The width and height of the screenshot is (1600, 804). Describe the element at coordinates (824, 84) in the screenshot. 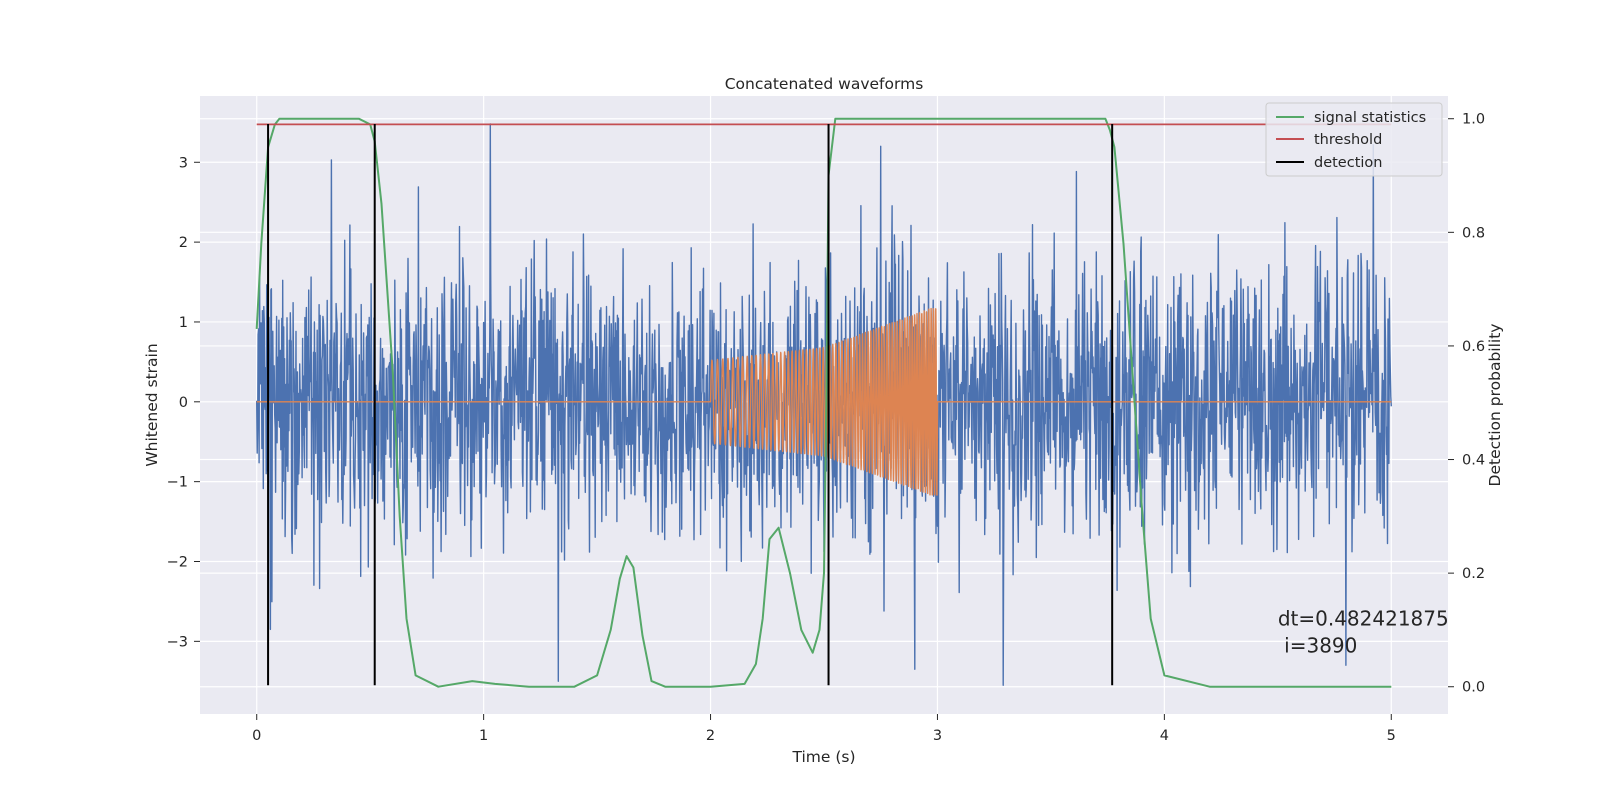

I see `chart-title: Concatenated waveforms` at that location.